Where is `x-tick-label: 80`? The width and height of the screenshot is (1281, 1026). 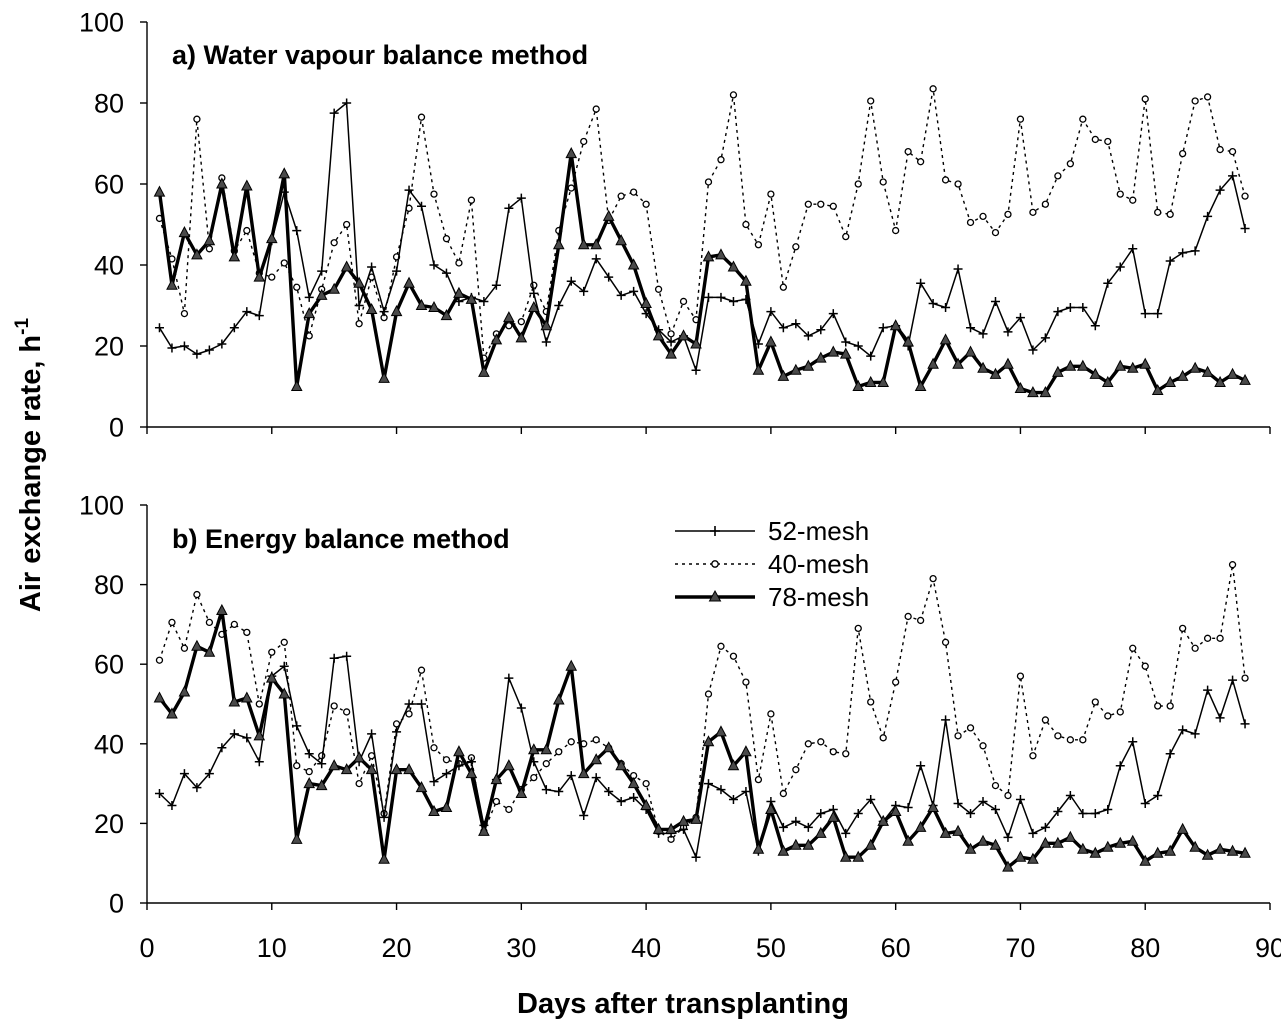
x-tick-label: 80 is located at coordinates (1145, 948).